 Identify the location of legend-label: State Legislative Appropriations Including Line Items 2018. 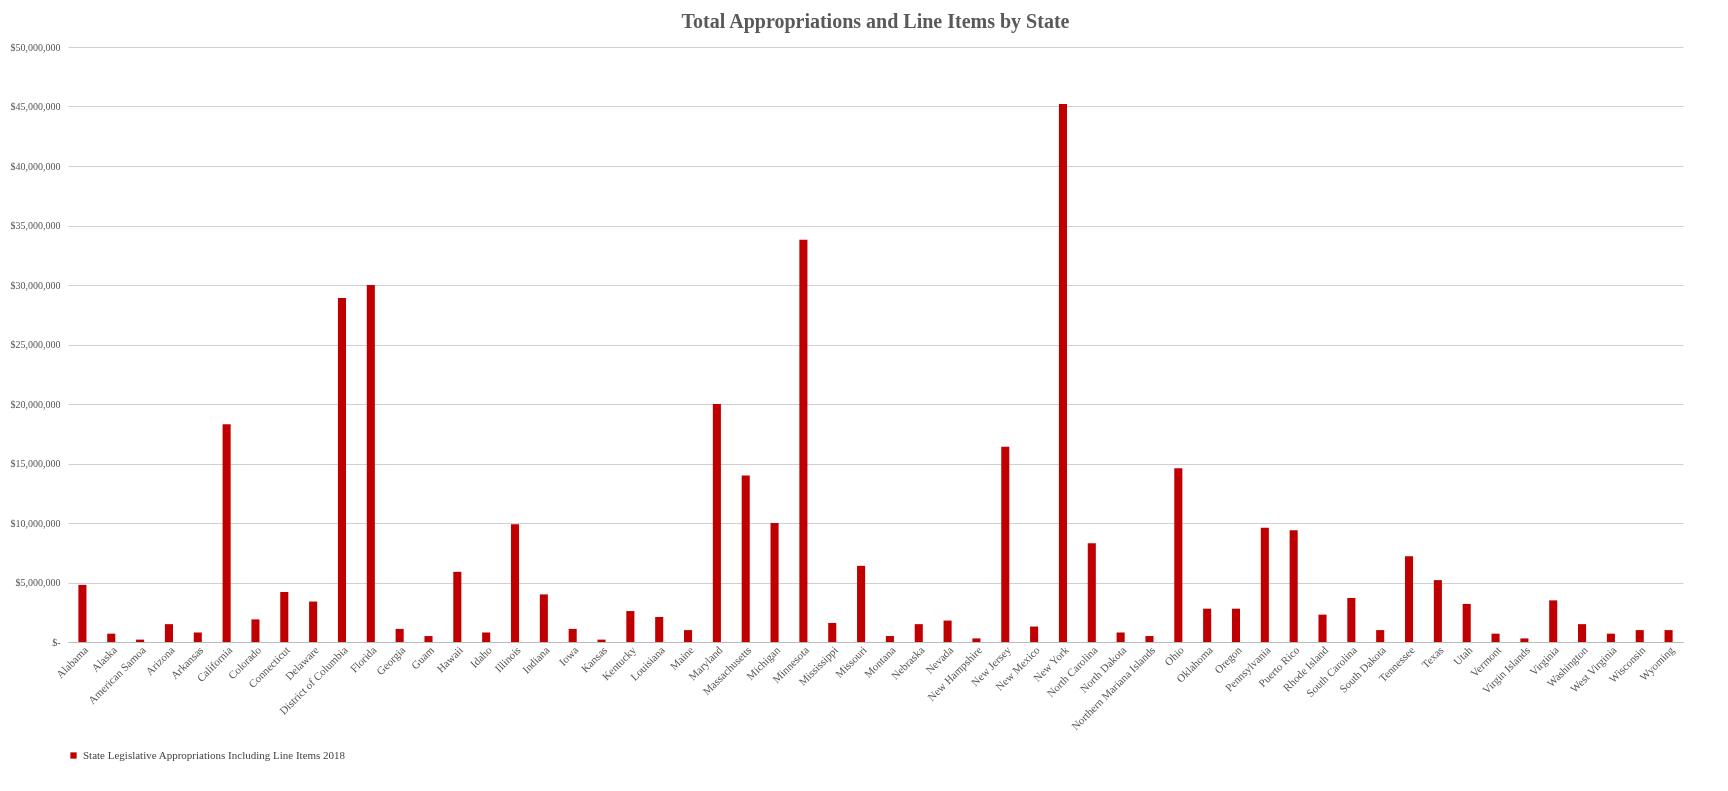
(214, 754).